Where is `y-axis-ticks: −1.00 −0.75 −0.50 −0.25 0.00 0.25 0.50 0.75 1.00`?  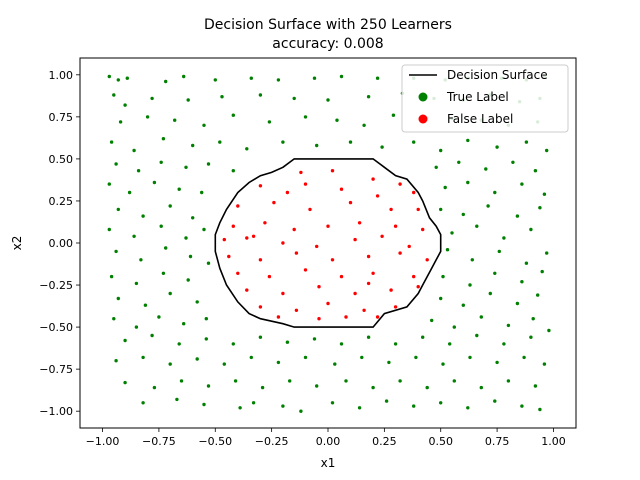
y-axis-ticks: −1.00 −0.75 −0.50 −0.25 0.00 0.25 0.50 0.75 1.00 is located at coordinates (59, 243).